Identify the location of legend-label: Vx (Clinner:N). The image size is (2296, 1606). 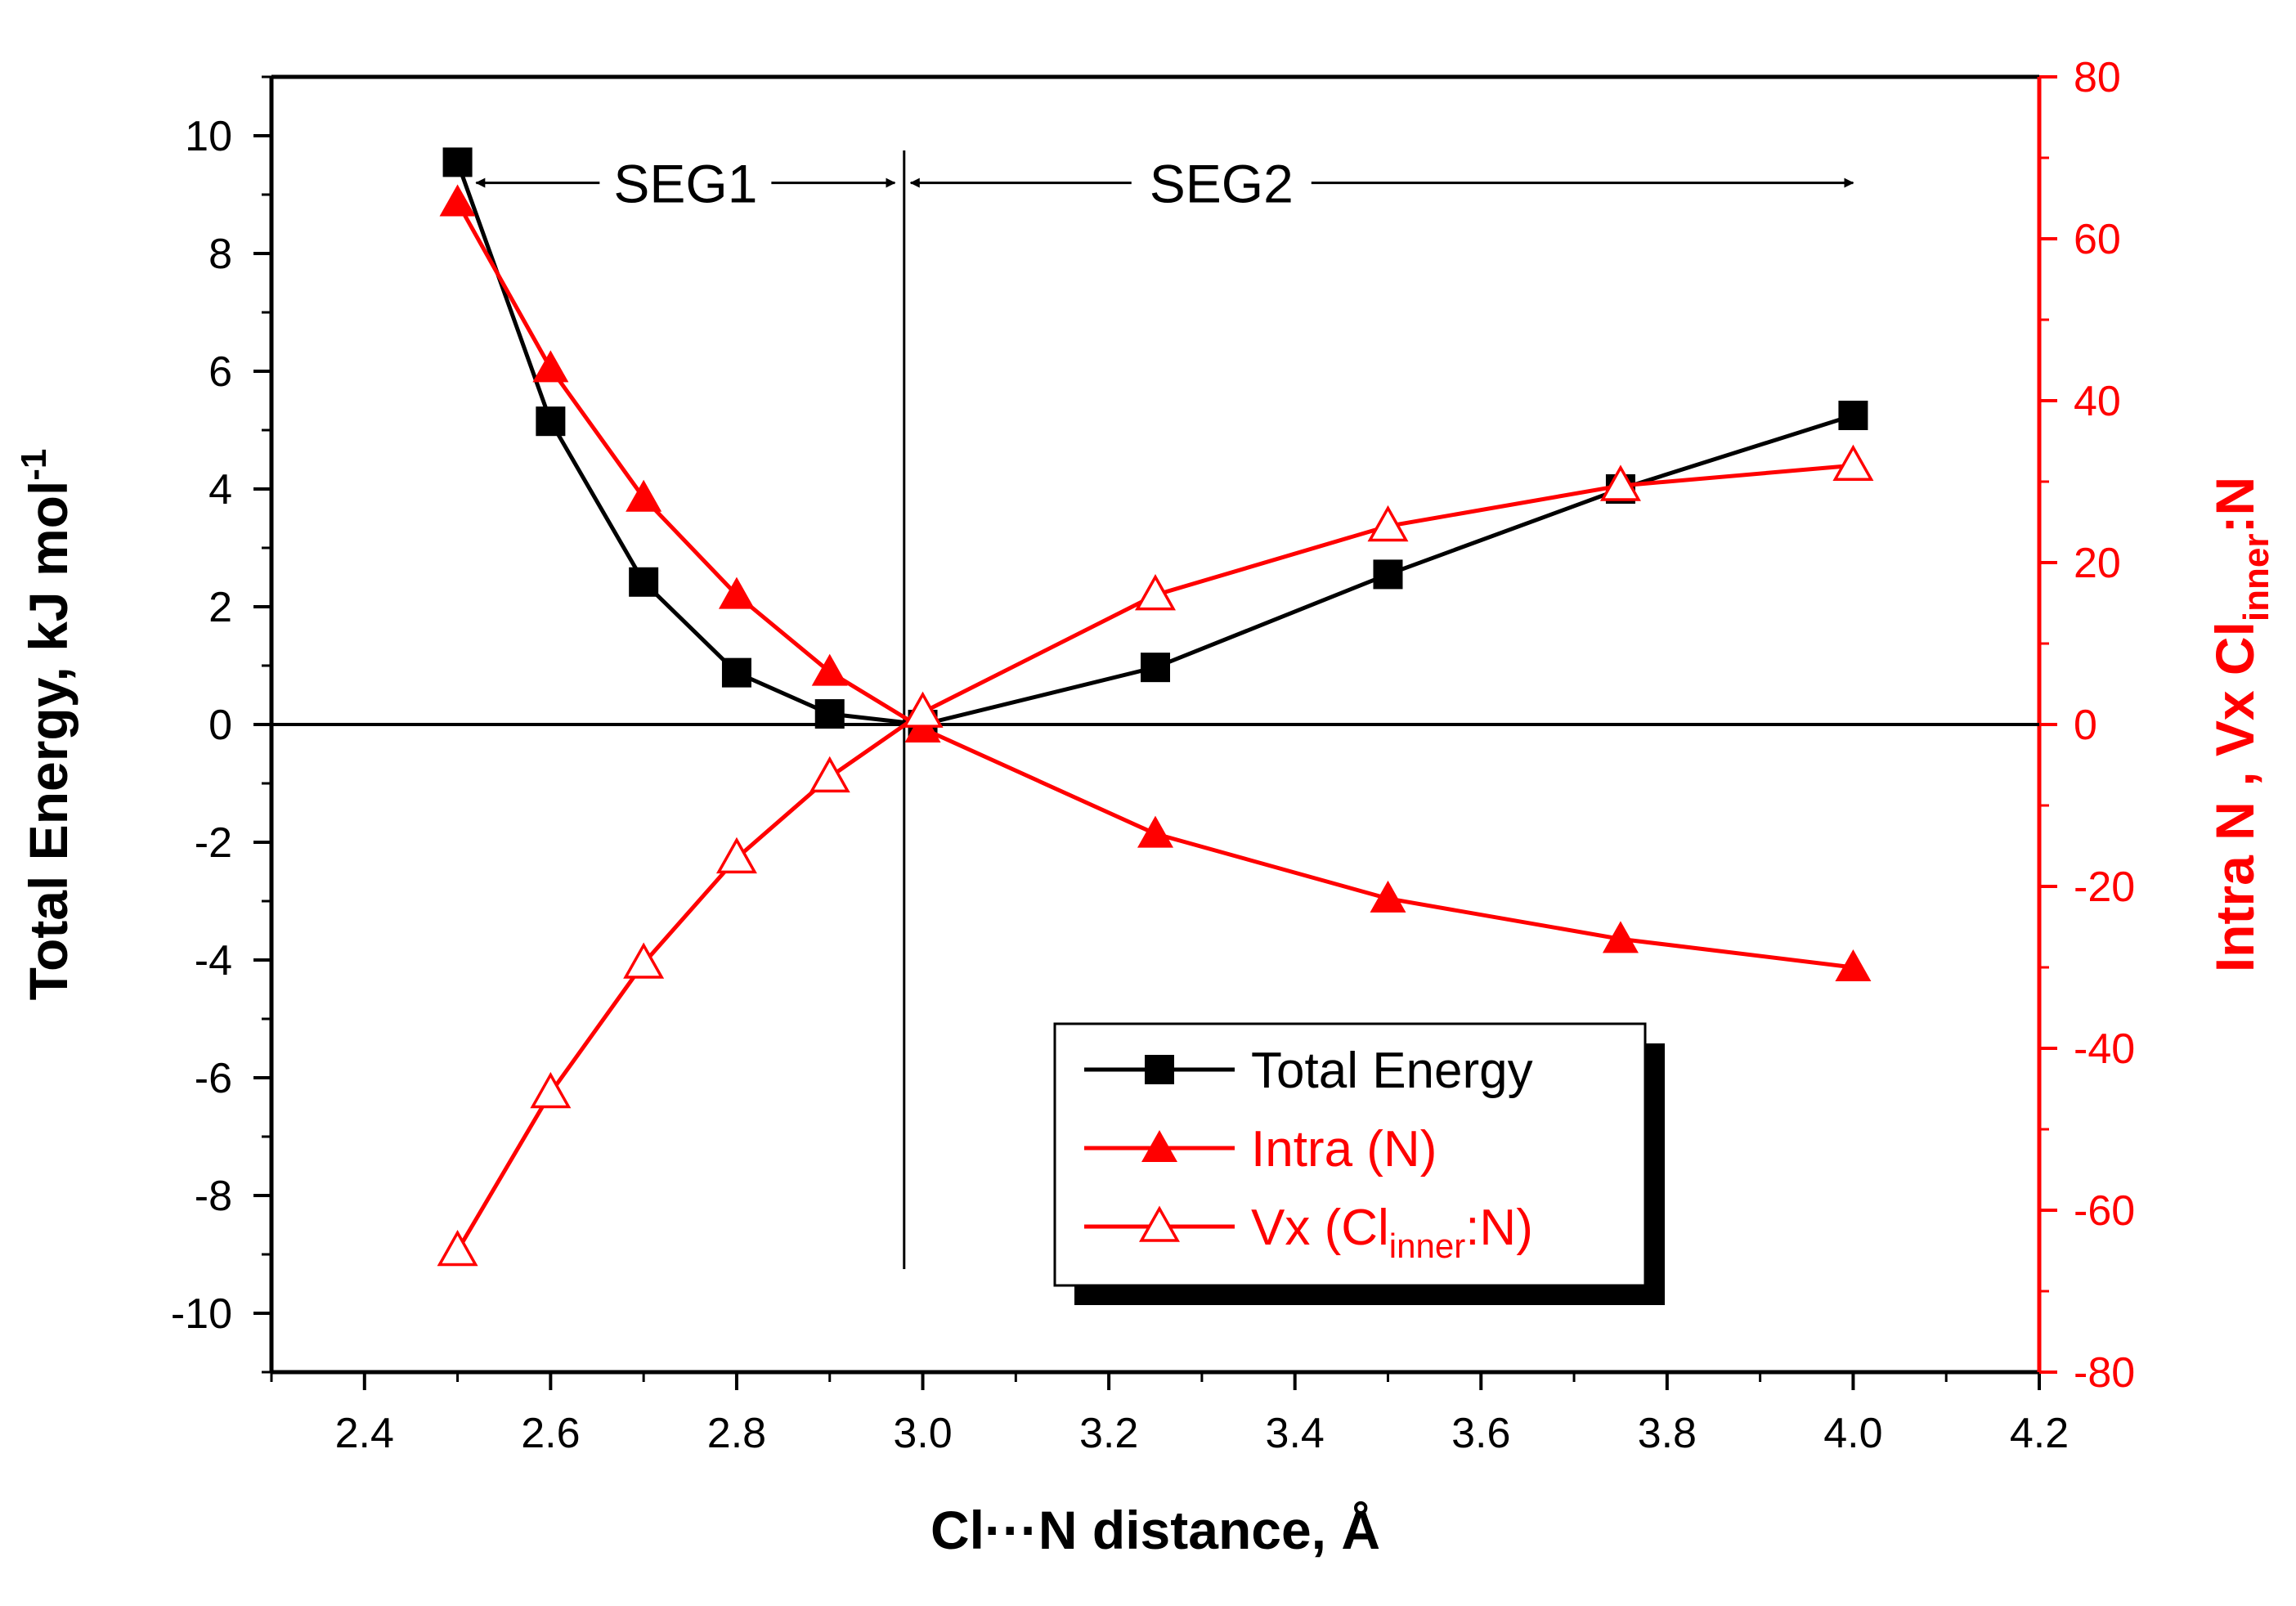
(1392, 1232).